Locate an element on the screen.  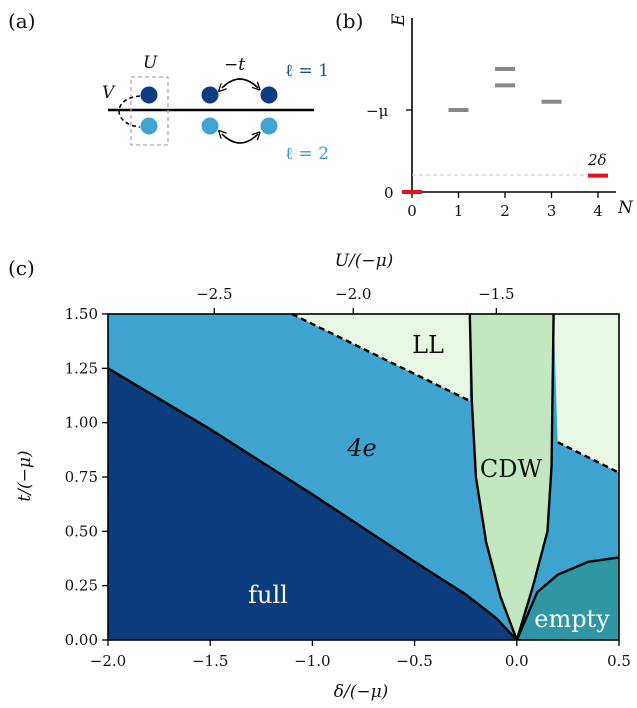
y-tick-label: 1.50 is located at coordinates (81, 314).